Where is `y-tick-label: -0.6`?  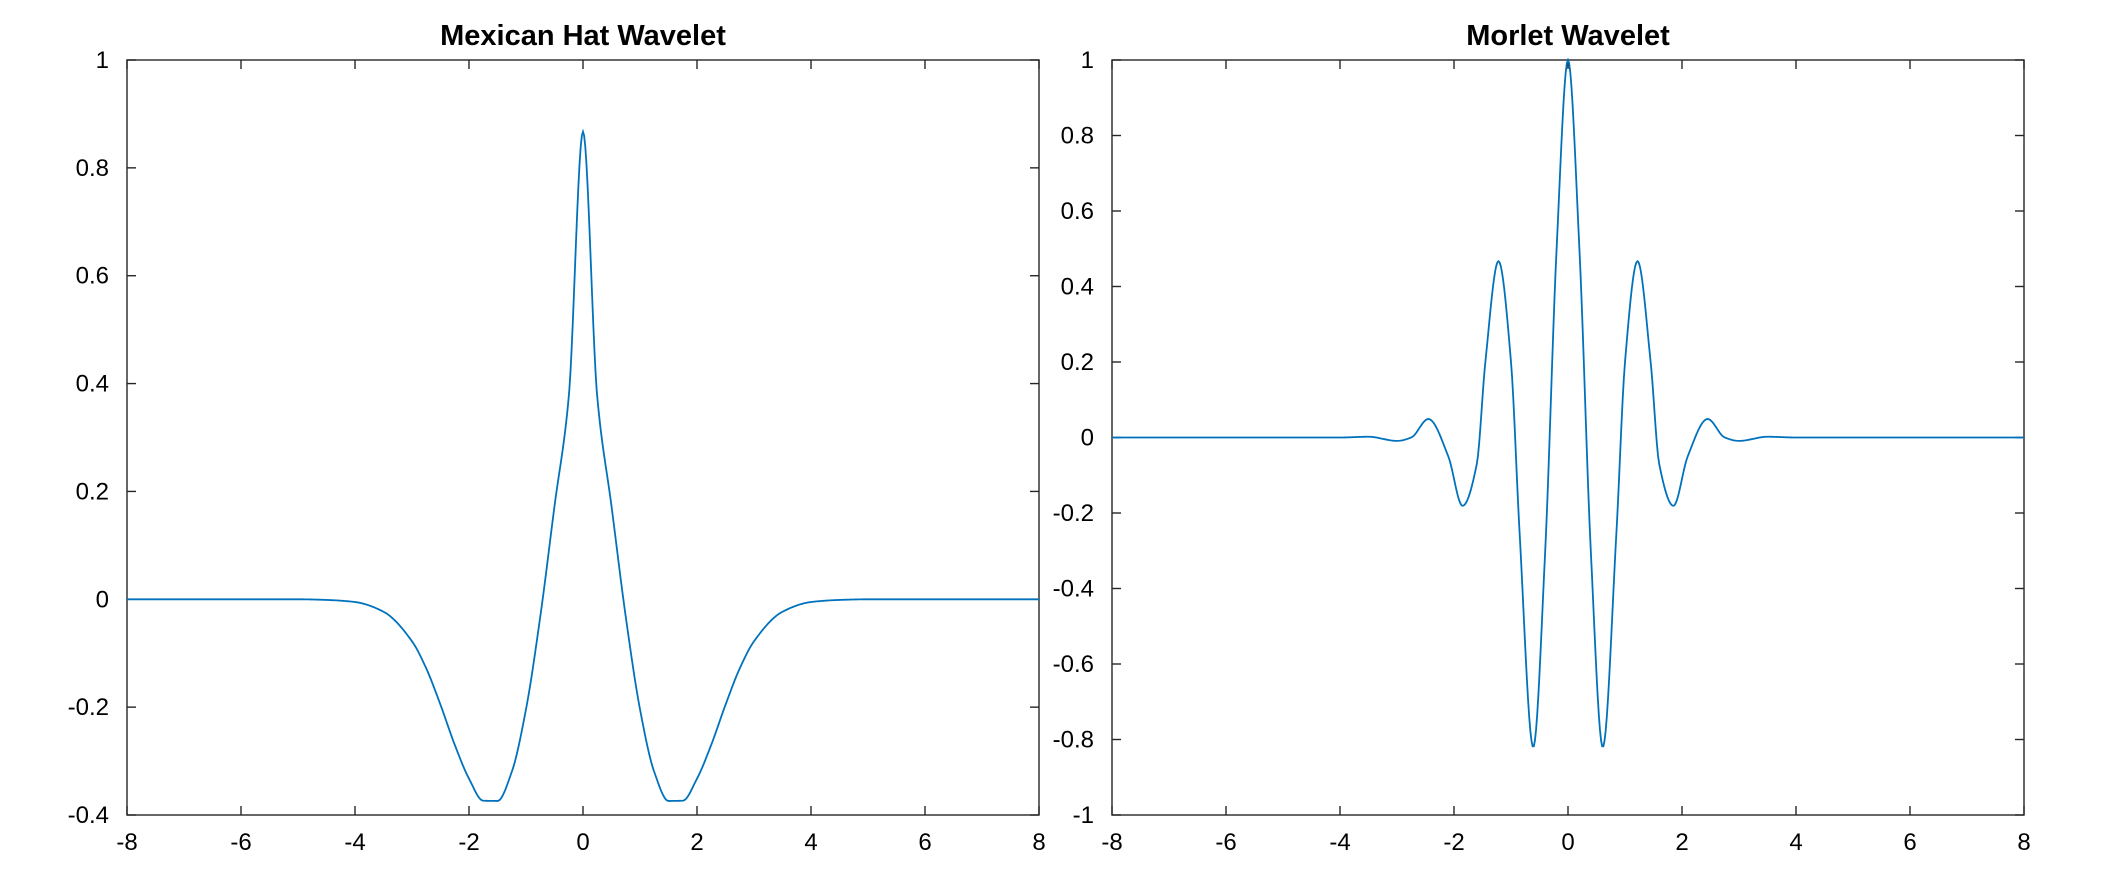 y-tick-label: -0.6 is located at coordinates (1073, 664).